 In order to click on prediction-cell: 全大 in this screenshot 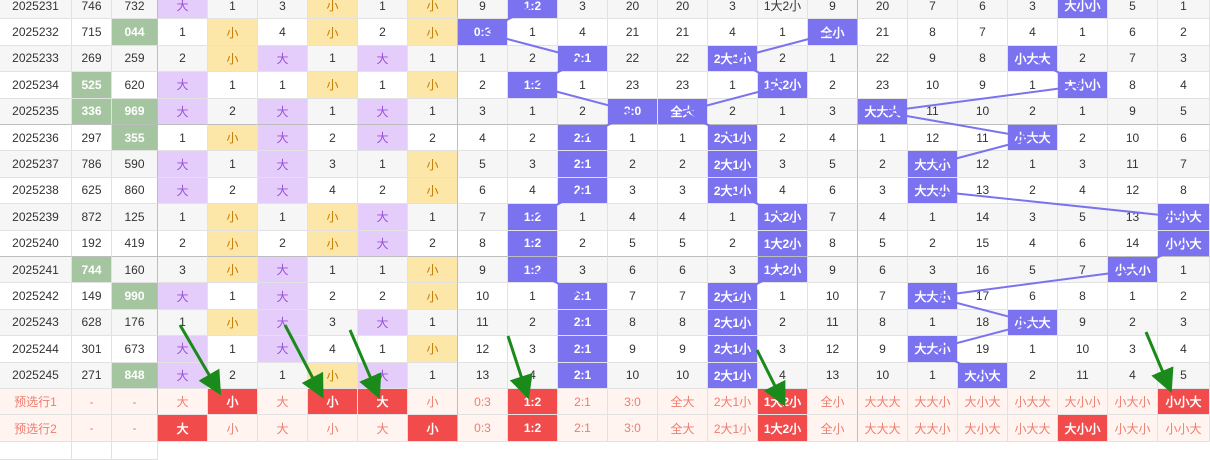, I will do `click(683, 402)`.